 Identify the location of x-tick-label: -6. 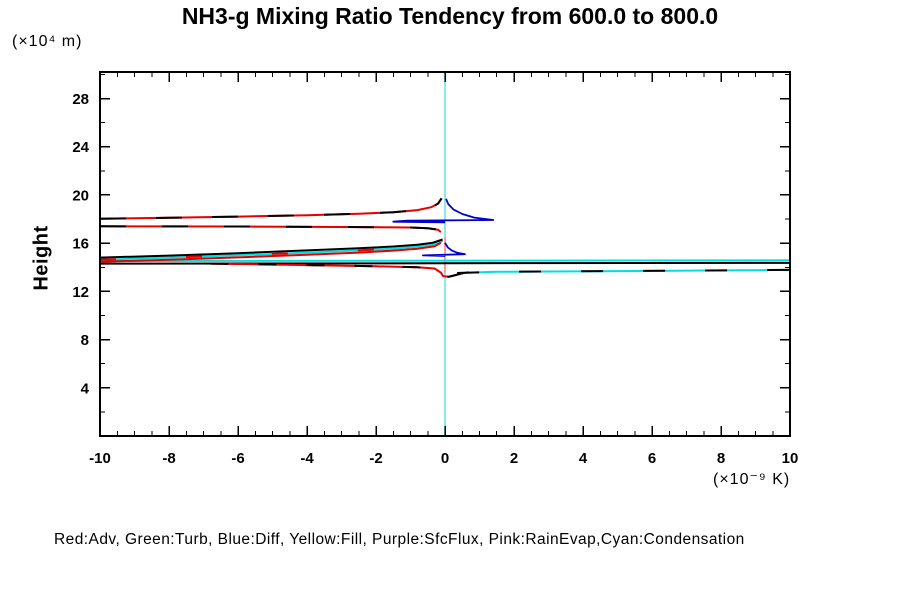
(237, 458).